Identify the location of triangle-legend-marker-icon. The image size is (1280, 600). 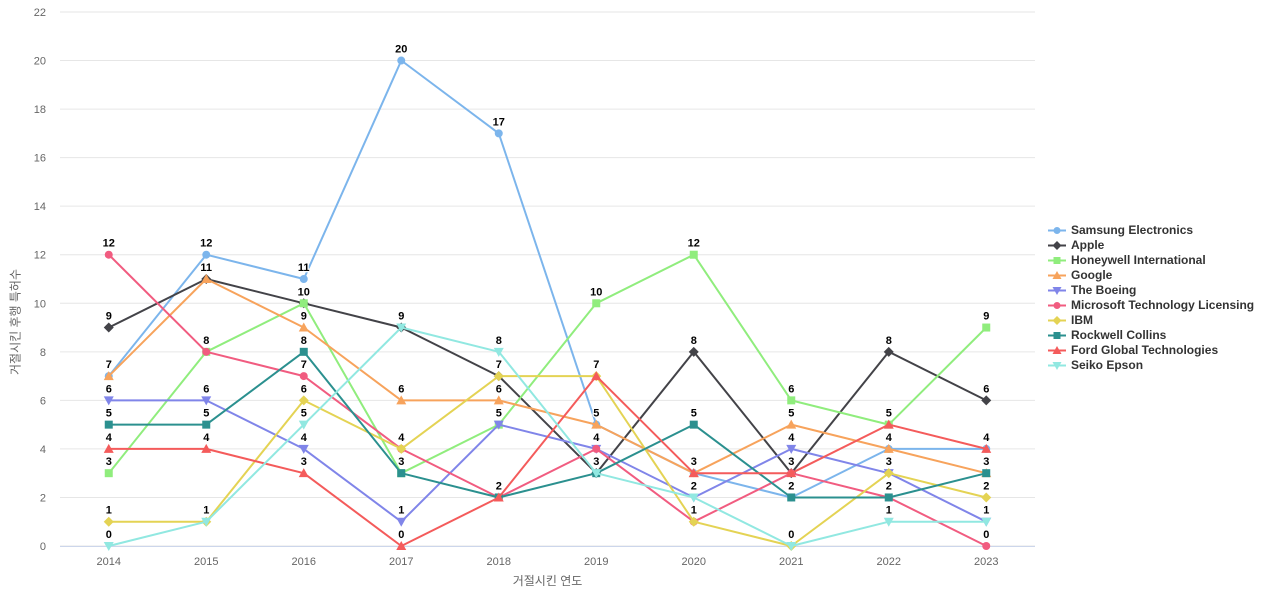
(1057, 350).